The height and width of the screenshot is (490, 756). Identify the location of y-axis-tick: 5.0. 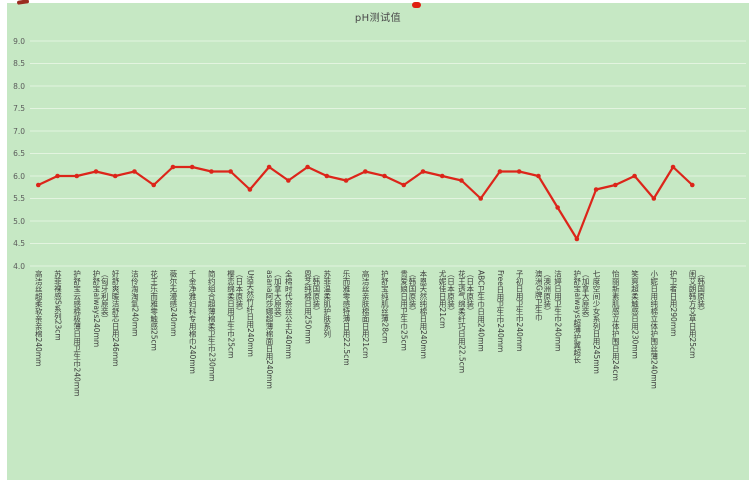
(19, 221).